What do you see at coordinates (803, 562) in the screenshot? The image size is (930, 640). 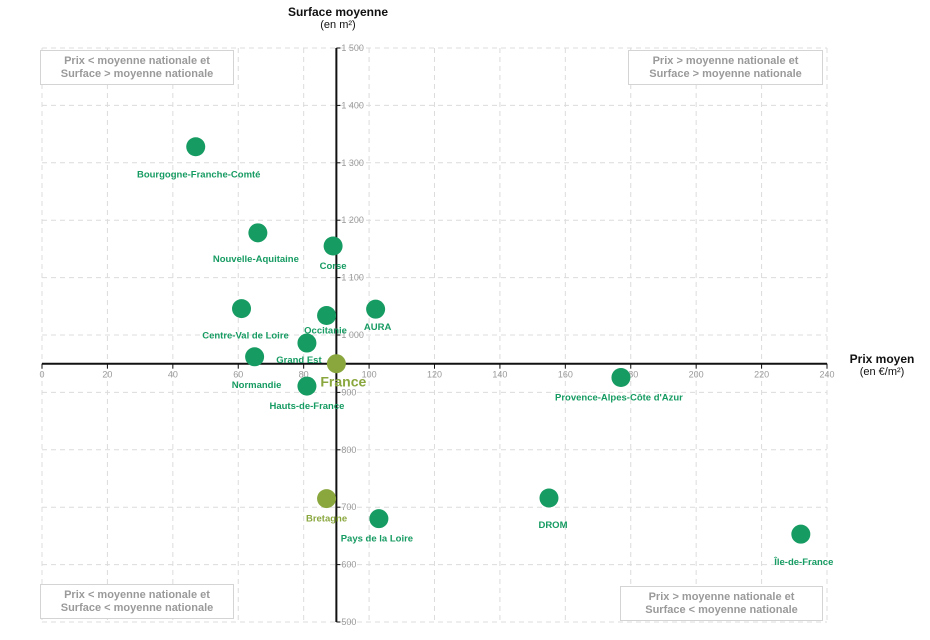 I see `label-ile-de-france: Île-de-France` at bounding box center [803, 562].